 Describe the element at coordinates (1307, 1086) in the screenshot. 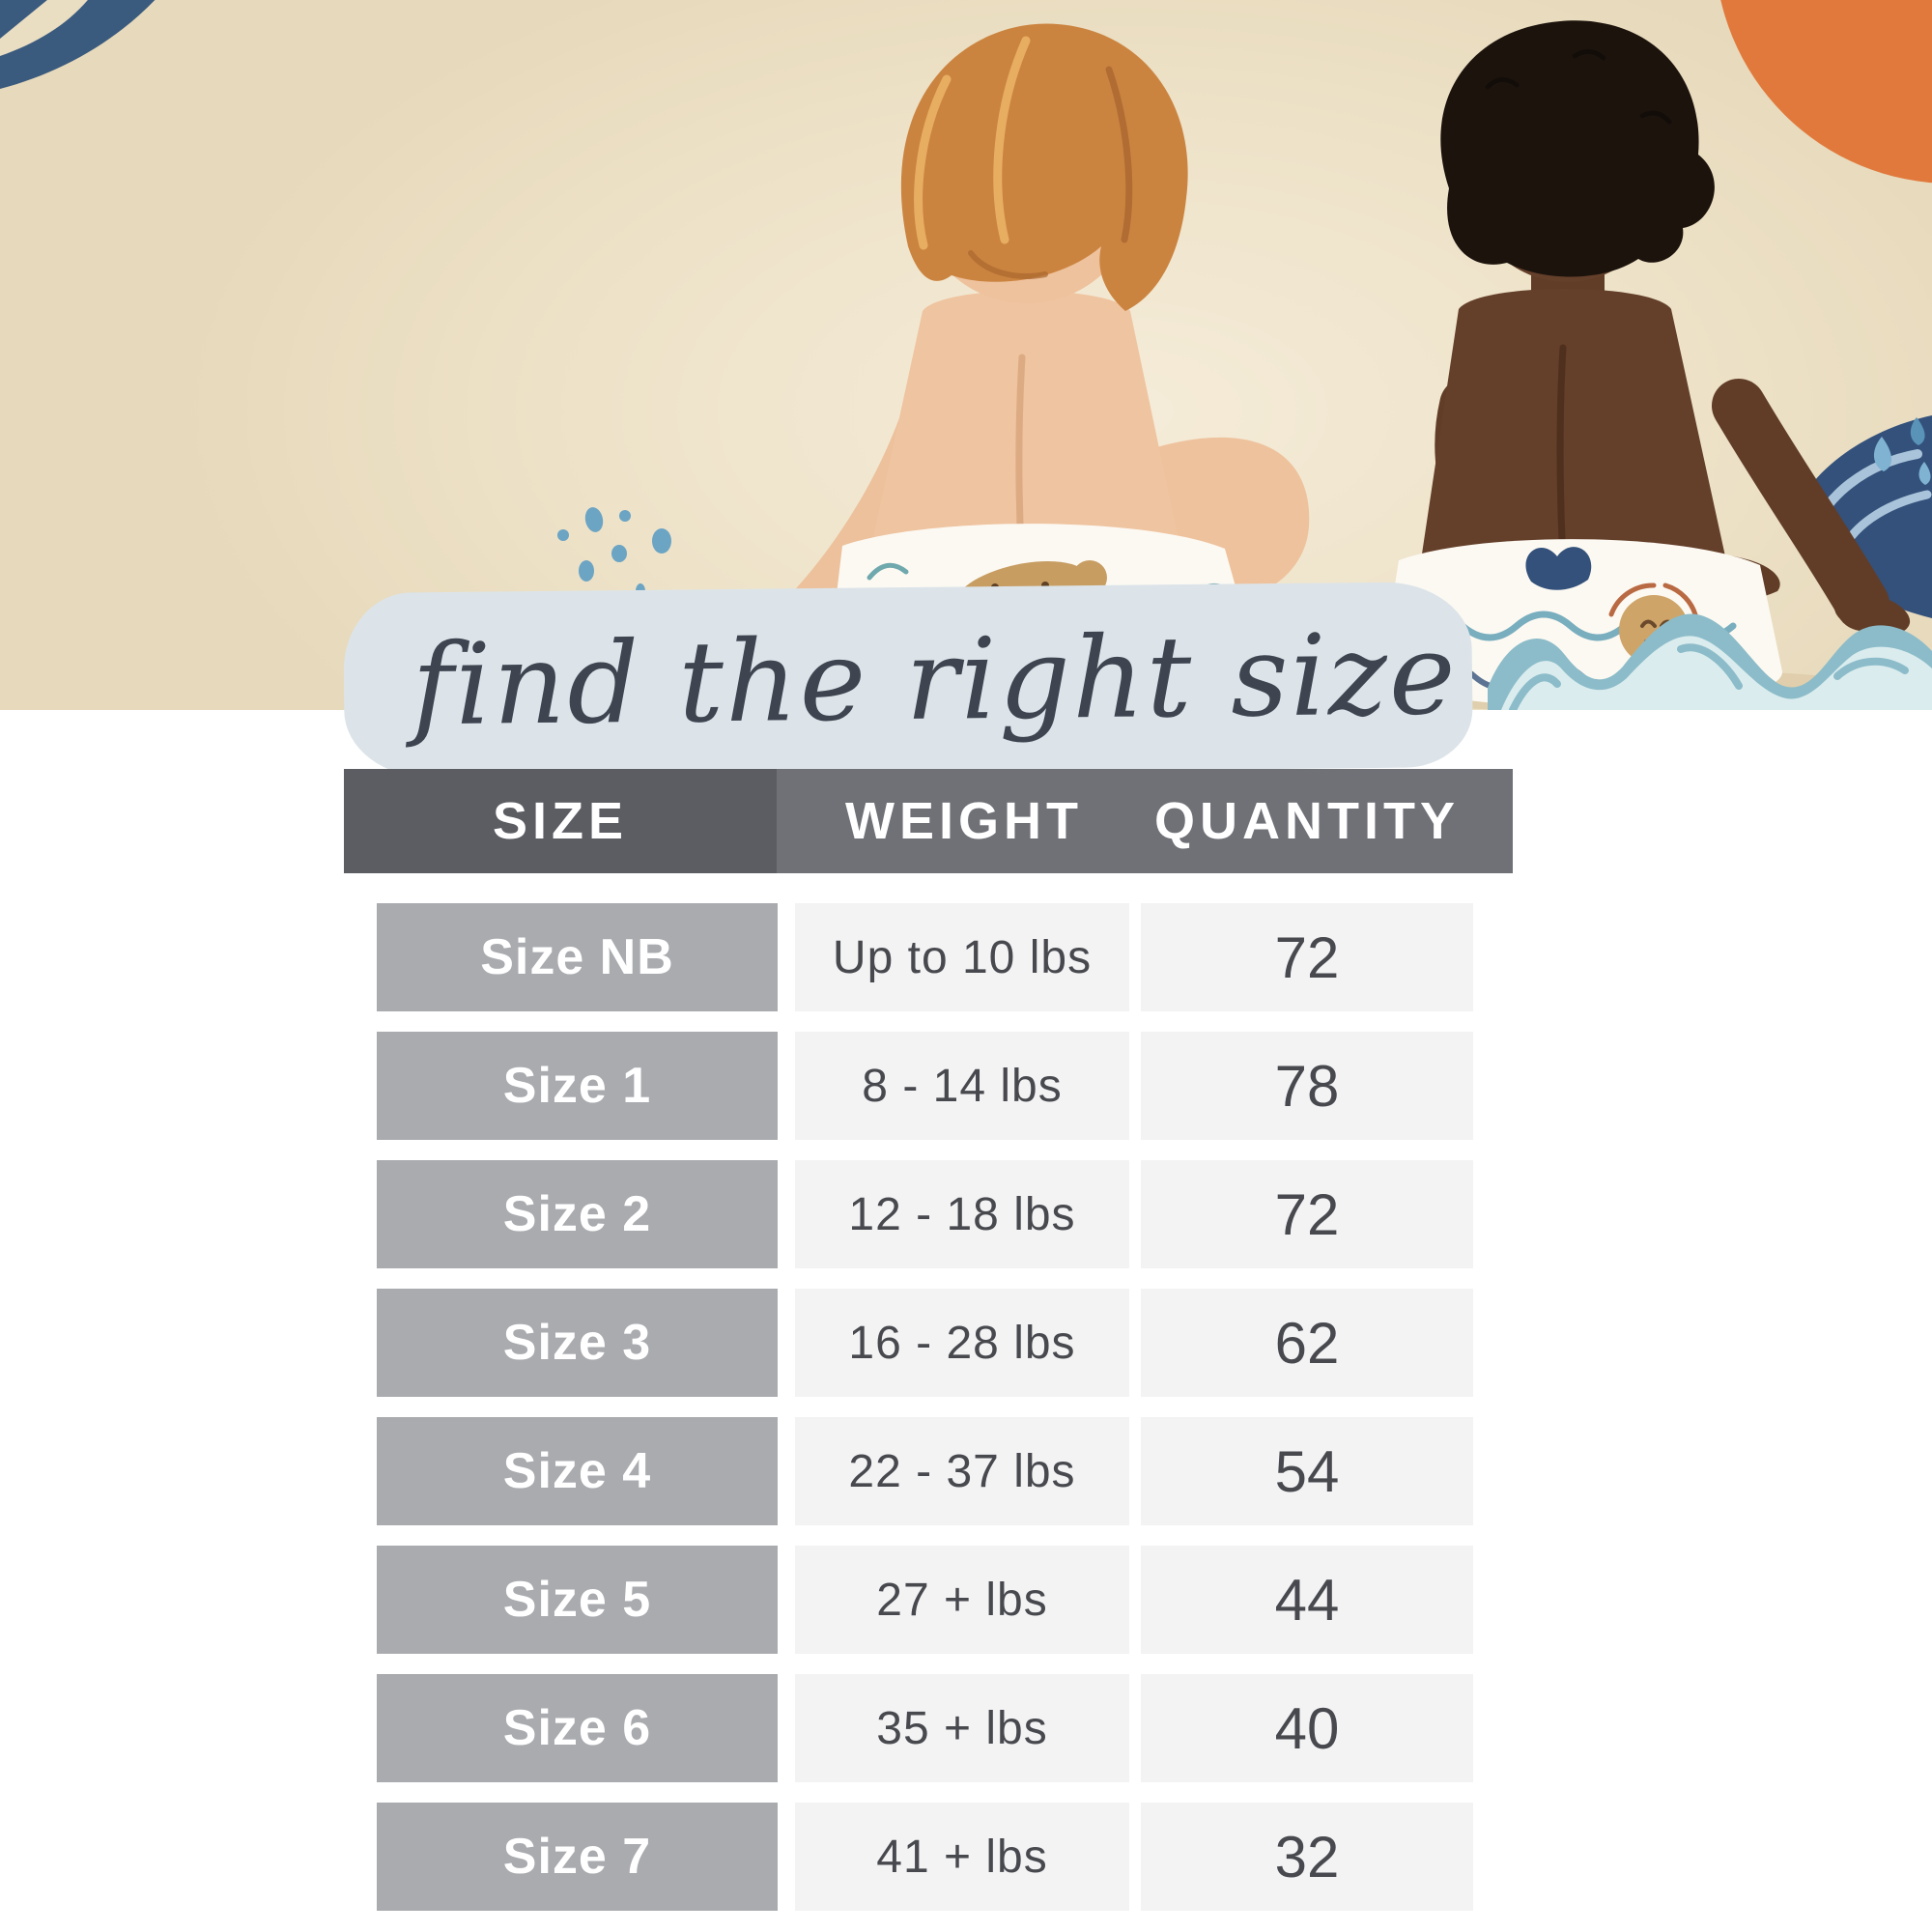

I see `quantity-value: 78` at that location.